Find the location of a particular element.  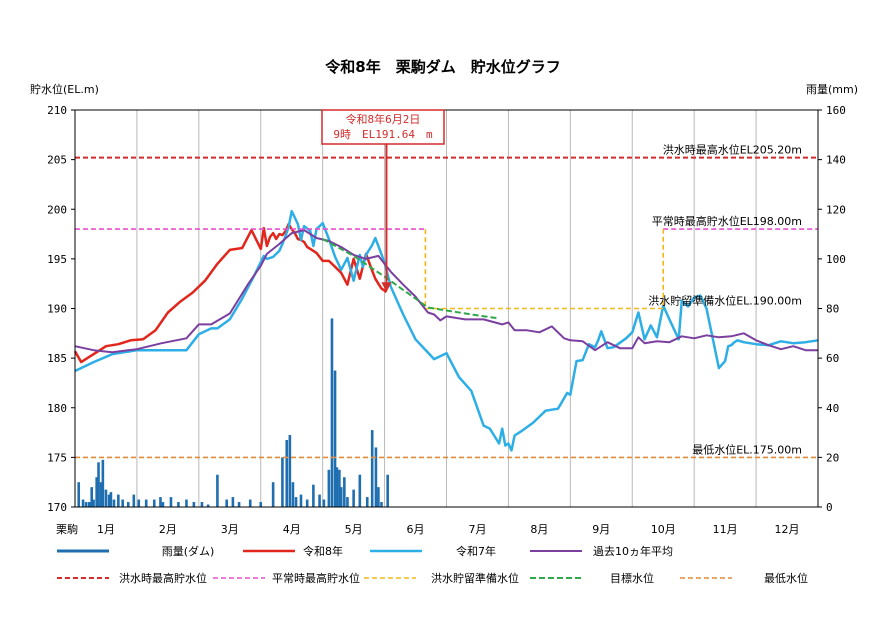

annotation-level: 9時 EL191.64 m is located at coordinates (383, 134).